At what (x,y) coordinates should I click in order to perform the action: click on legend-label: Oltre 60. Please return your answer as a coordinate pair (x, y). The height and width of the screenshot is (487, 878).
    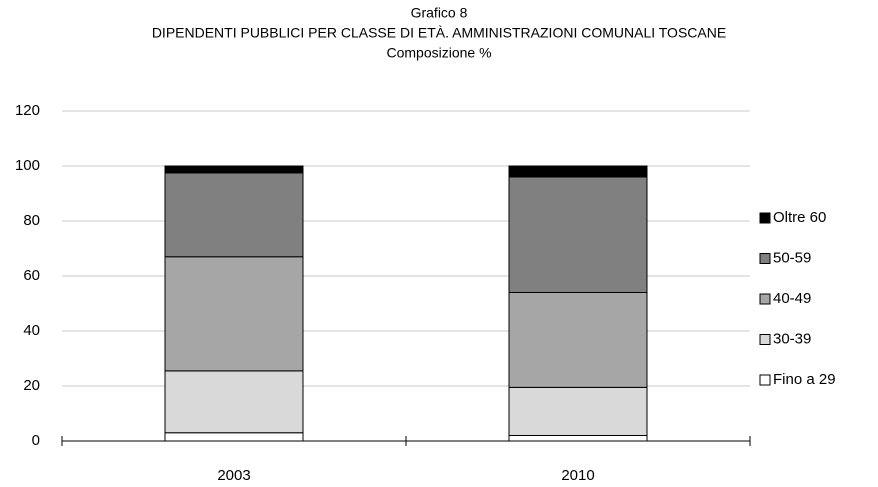
    Looking at the image, I should click on (799, 217).